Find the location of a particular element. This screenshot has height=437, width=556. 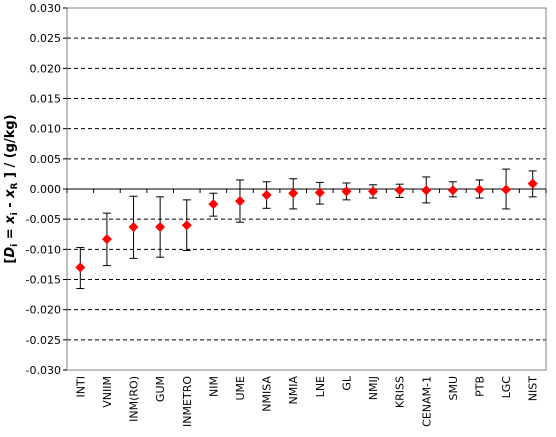

y-label-eq: = is located at coordinates (10, 234).